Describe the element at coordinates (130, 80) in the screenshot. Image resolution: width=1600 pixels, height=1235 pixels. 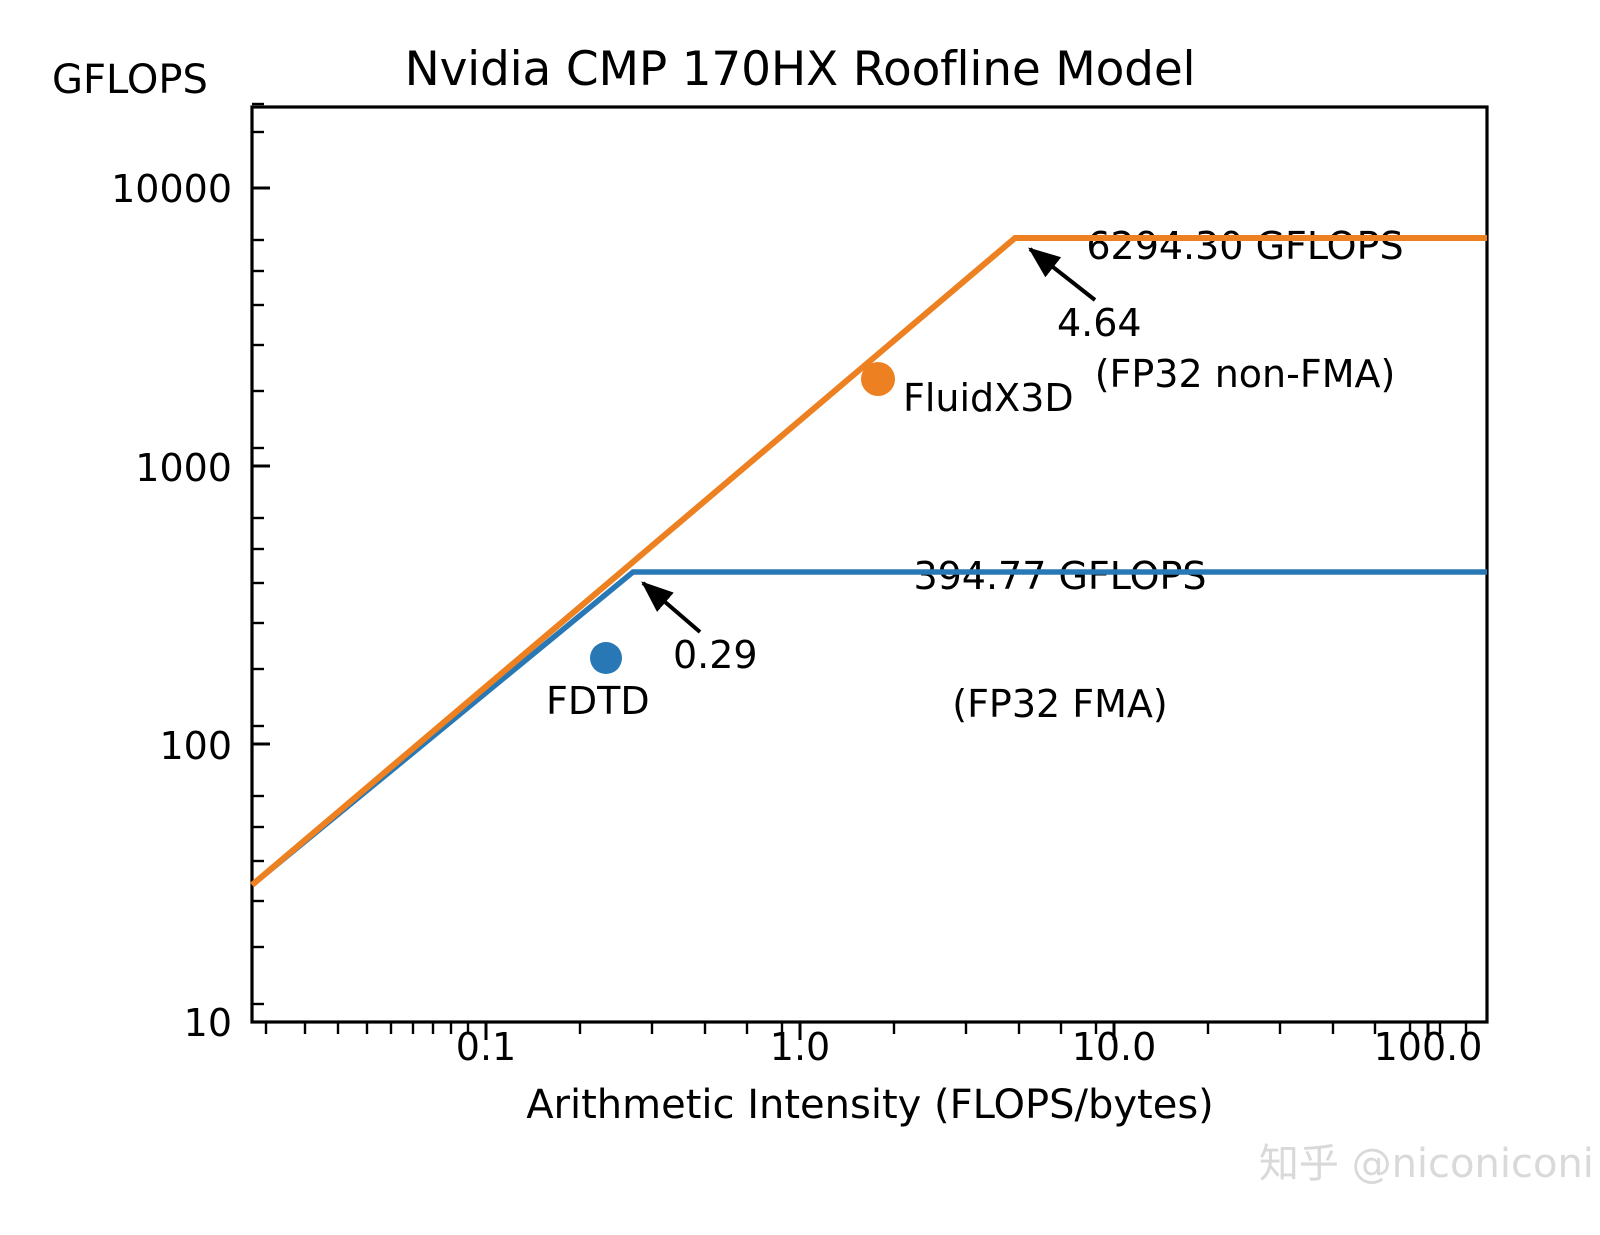
I see `y-axis-label: GFLOPS` at that location.